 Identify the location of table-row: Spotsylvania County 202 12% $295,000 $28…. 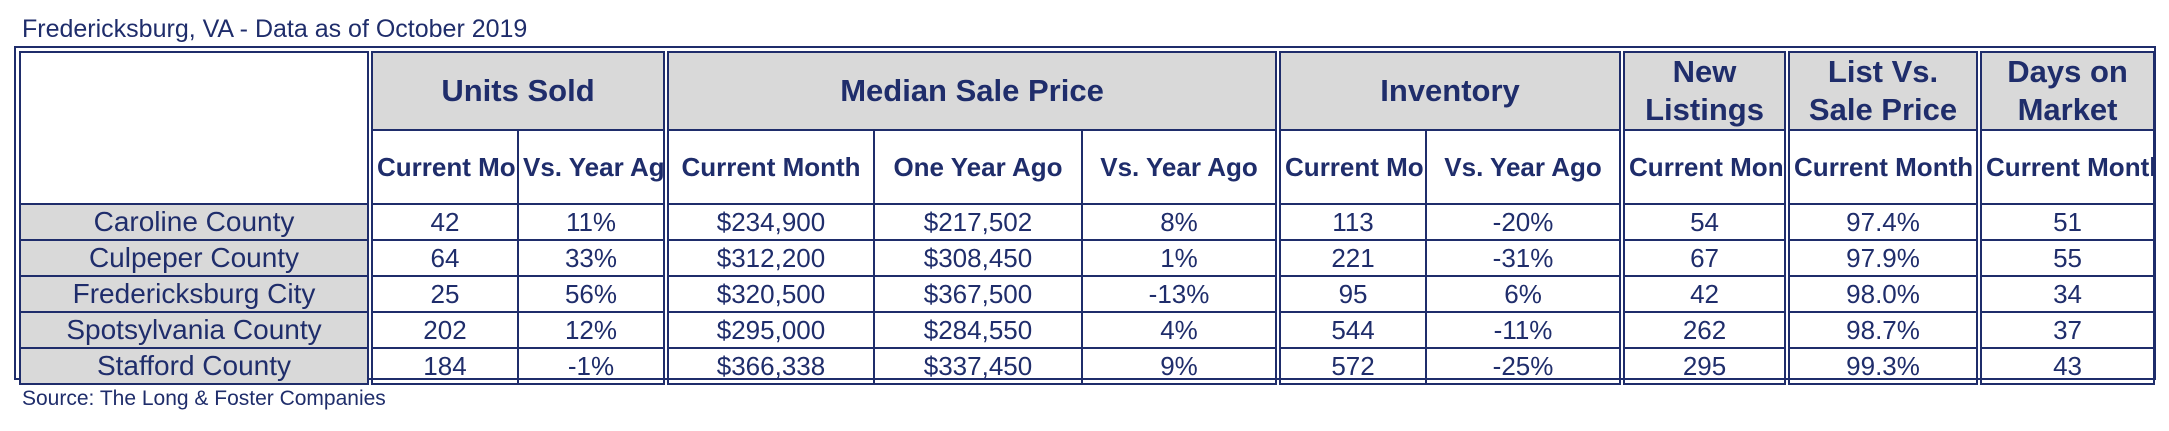
(1087, 330).